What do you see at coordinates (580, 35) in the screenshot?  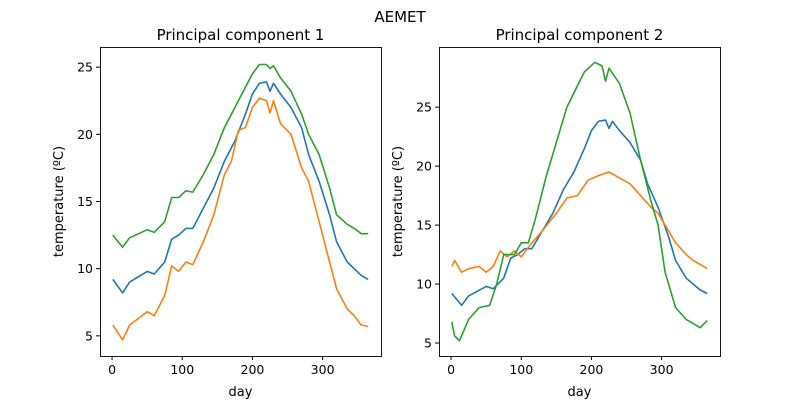 I see `panel-title: Principal component 2` at bounding box center [580, 35].